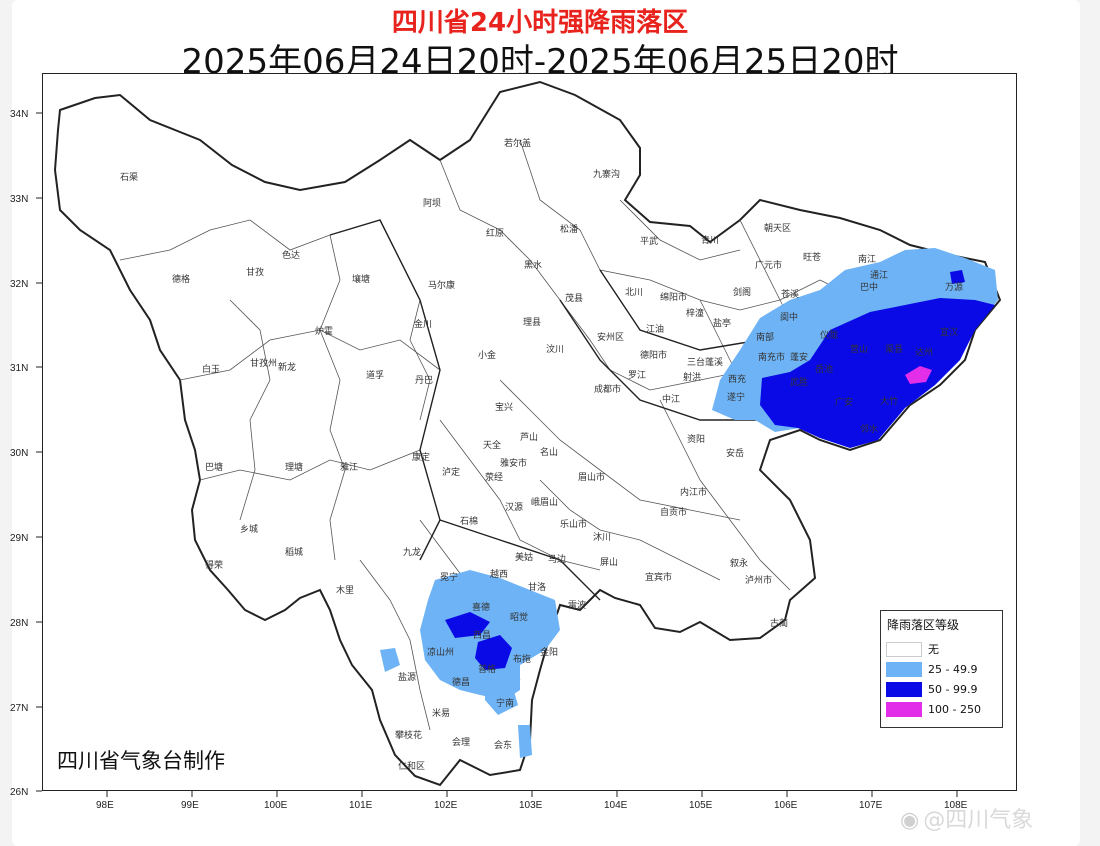 This screenshot has height=846, width=1100. Describe the element at coordinates (812, 257) in the screenshot. I see `place-label: 旺苍` at that location.